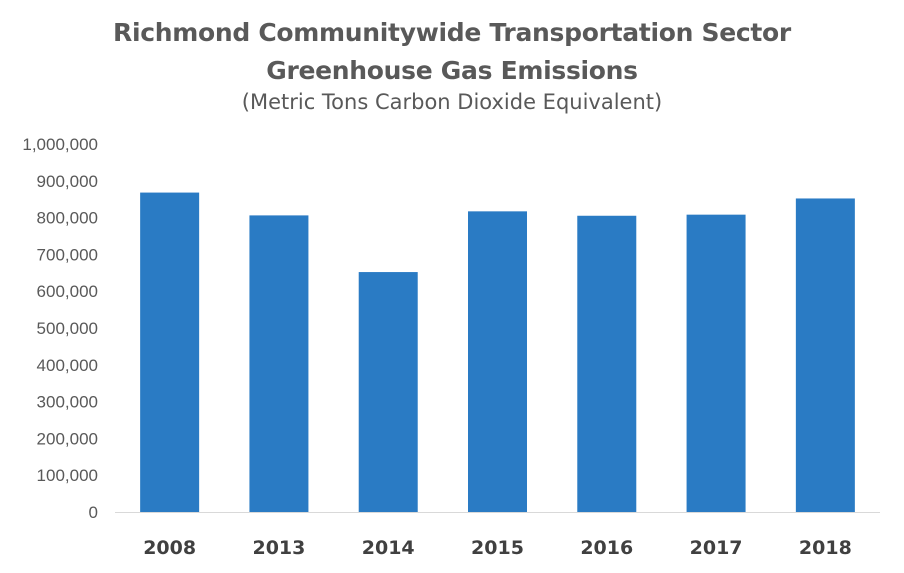 Image resolution: width=904 pixels, height=573 pixels. What do you see at coordinates (452, 102) in the screenshot?
I see `chart-subtitle: (Metric Tons Carbon Dioxide Equivalent)` at bounding box center [452, 102].